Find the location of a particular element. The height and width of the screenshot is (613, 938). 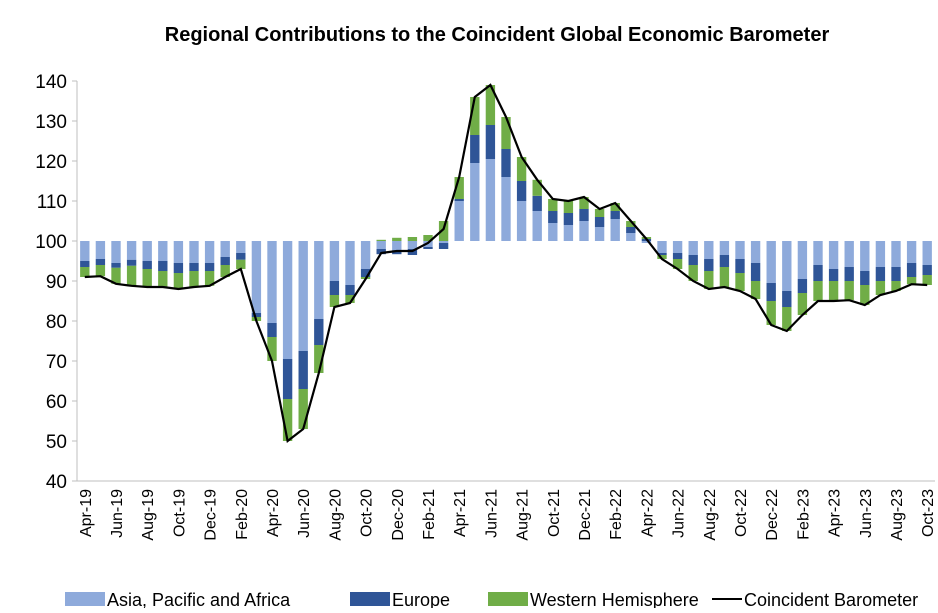

x-tick-label: Oct-20 is located at coordinates (367, 513).